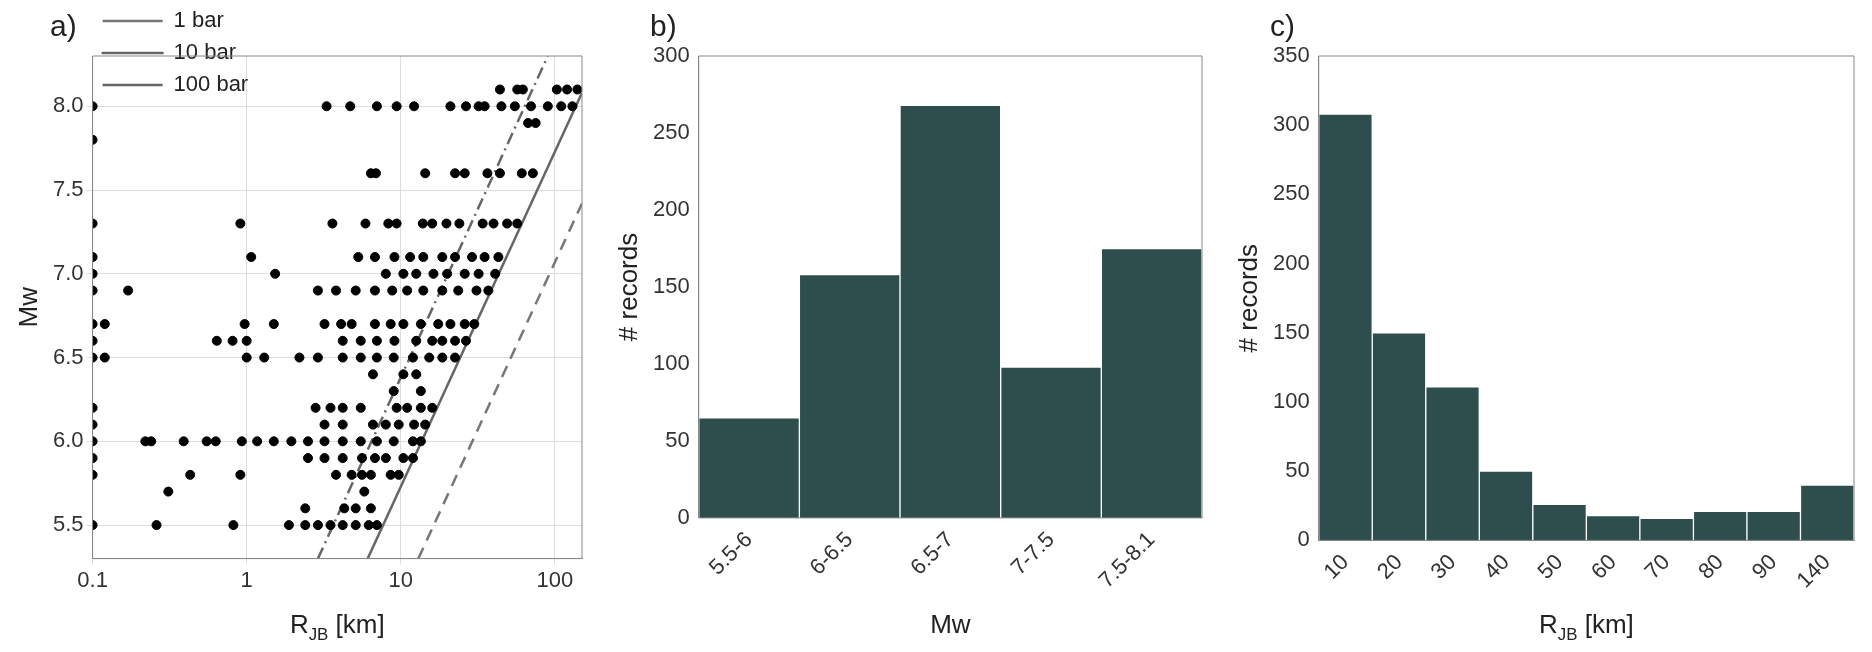 This screenshot has width=1872, height=652. Describe the element at coordinates (1764, 566) in the screenshot. I see `x-tick-label: 90` at that location.